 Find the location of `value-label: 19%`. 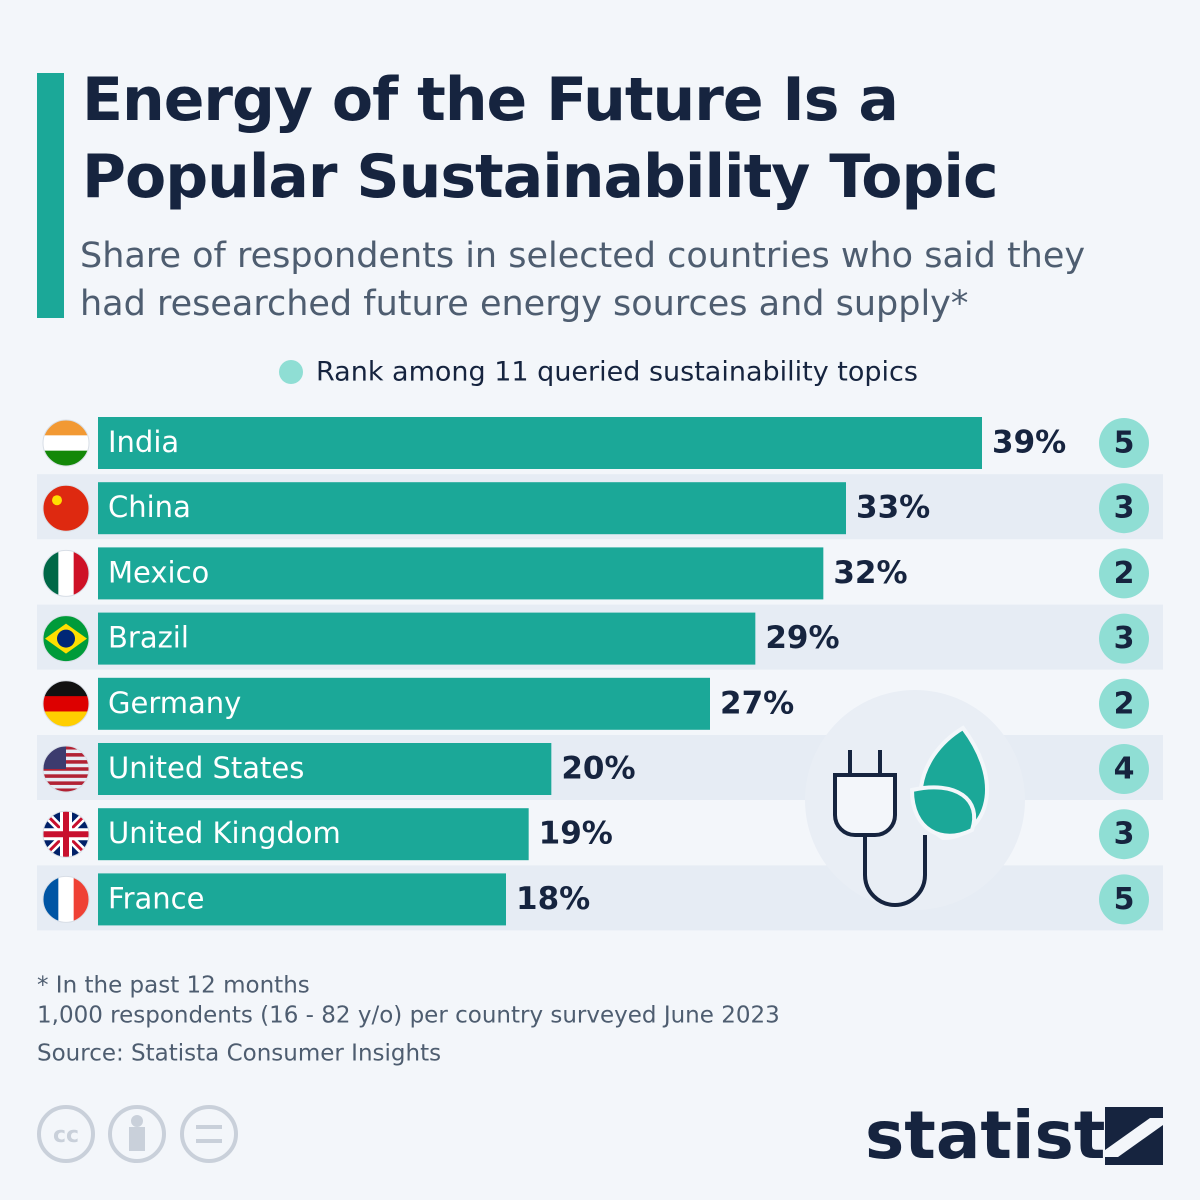

value-label: 19% is located at coordinates (576, 834).